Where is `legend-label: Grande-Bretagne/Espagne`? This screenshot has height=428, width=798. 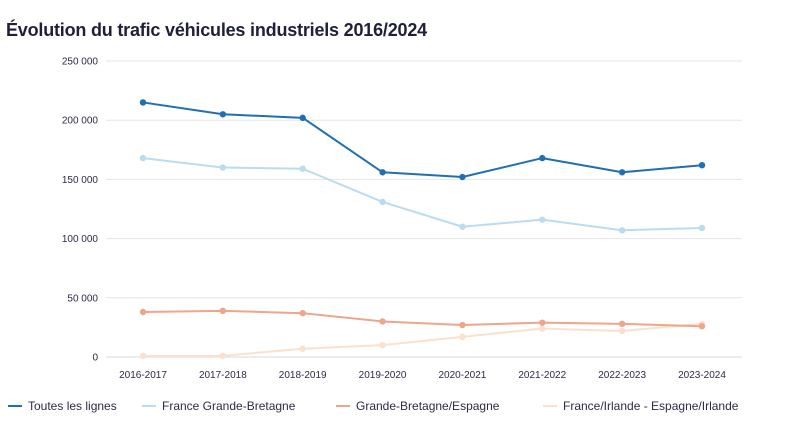
legend-label: Grande-Bretagne/Espagne is located at coordinates (428, 406).